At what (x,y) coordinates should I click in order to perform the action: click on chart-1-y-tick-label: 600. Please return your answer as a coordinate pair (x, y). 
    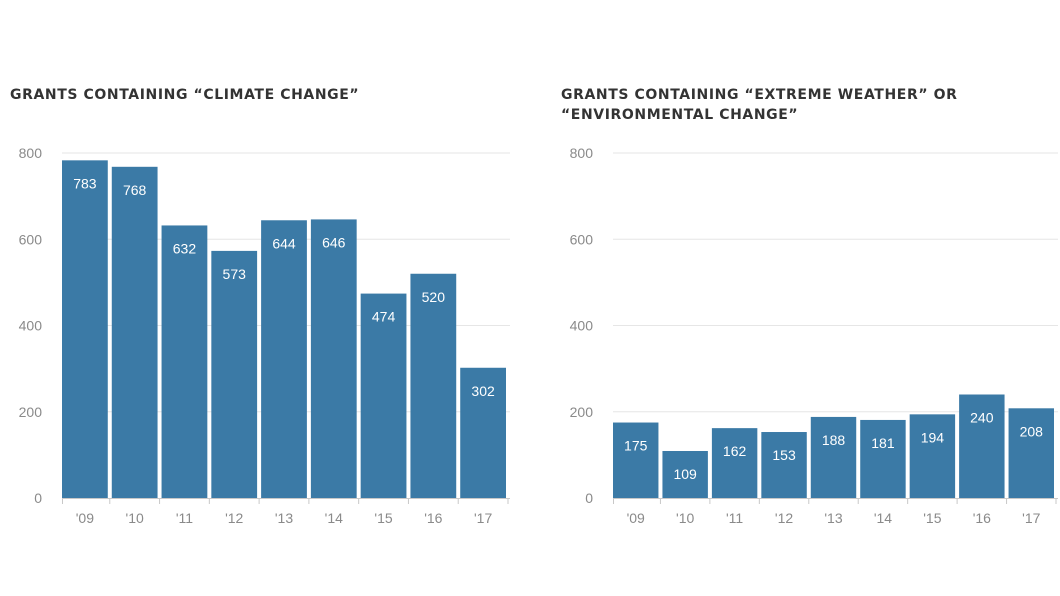
    Looking at the image, I should click on (31, 239).